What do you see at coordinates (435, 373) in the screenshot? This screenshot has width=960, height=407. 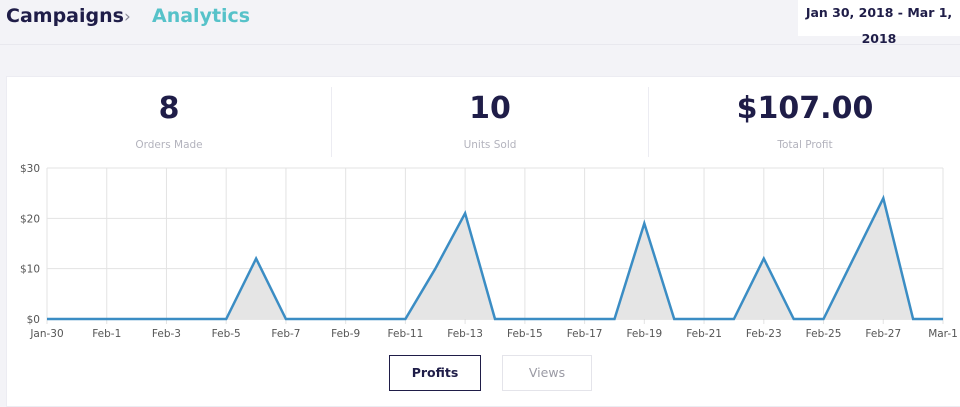 I see `profits-button: Profits` at bounding box center [435, 373].